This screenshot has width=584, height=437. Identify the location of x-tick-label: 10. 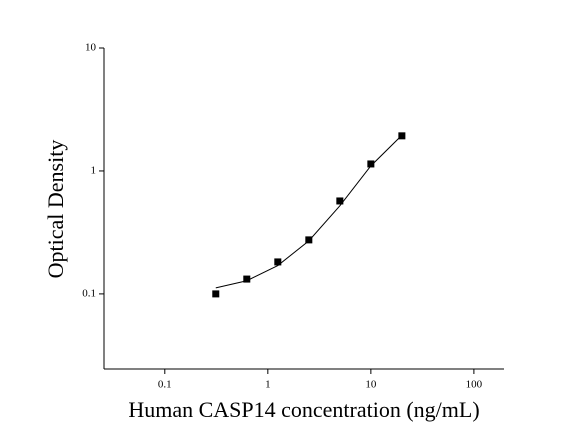
(371, 385).